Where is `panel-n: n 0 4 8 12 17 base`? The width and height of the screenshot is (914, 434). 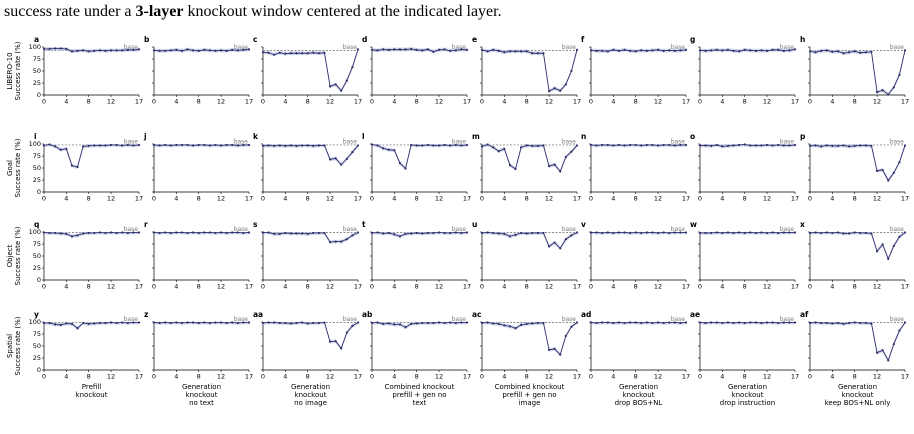
panel-n: n 0 4 8 12 17 base is located at coordinates (635, 167).